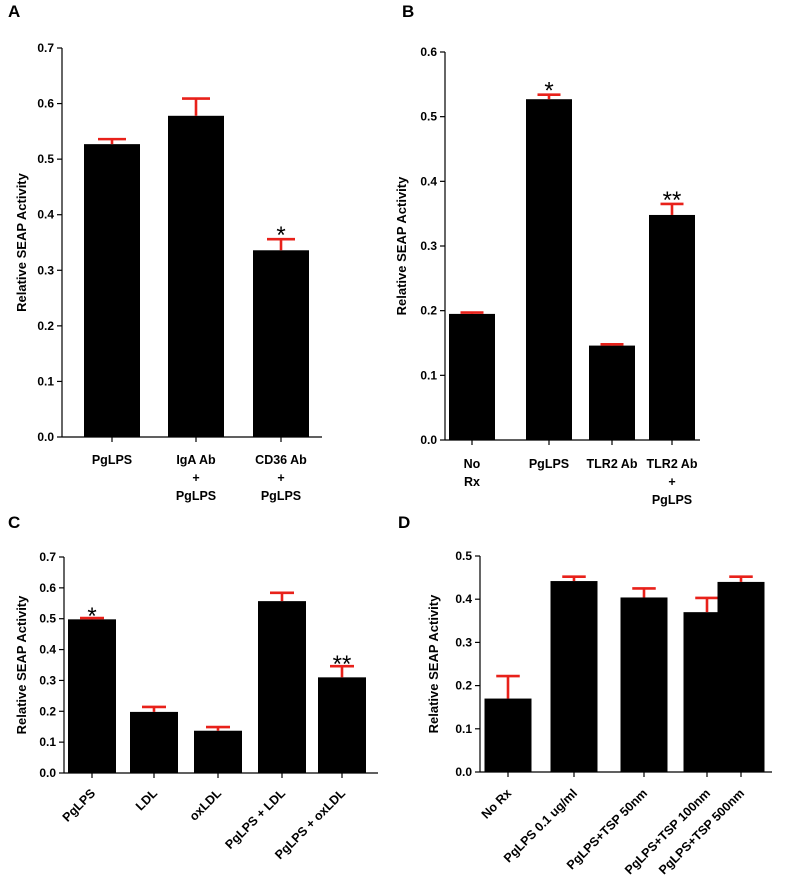 This screenshot has width=800, height=891. Describe the element at coordinates (196, 460) in the screenshot. I see `x-category-label: IgA Ab` at that location.